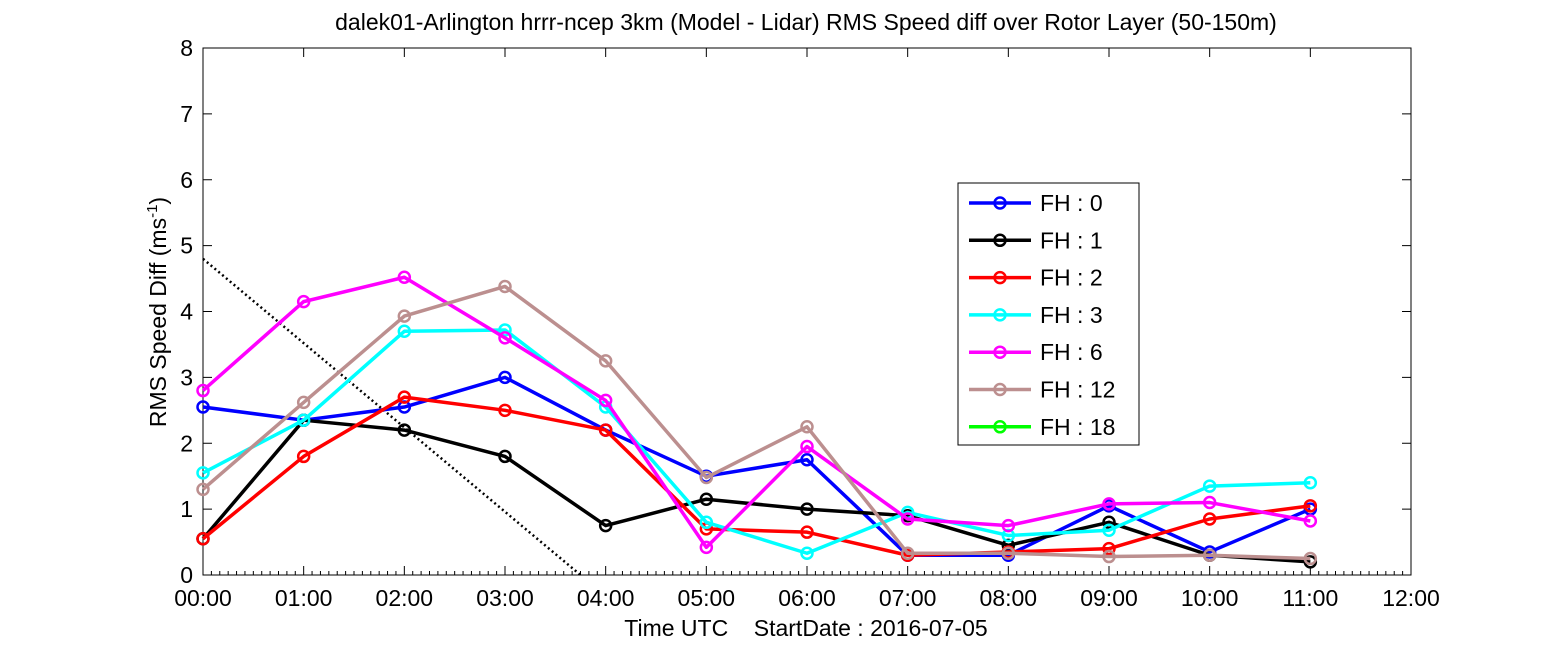 The height and width of the screenshot is (656, 1559). What do you see at coordinates (186, 312) in the screenshot?
I see `y-tick-label: 4` at bounding box center [186, 312].